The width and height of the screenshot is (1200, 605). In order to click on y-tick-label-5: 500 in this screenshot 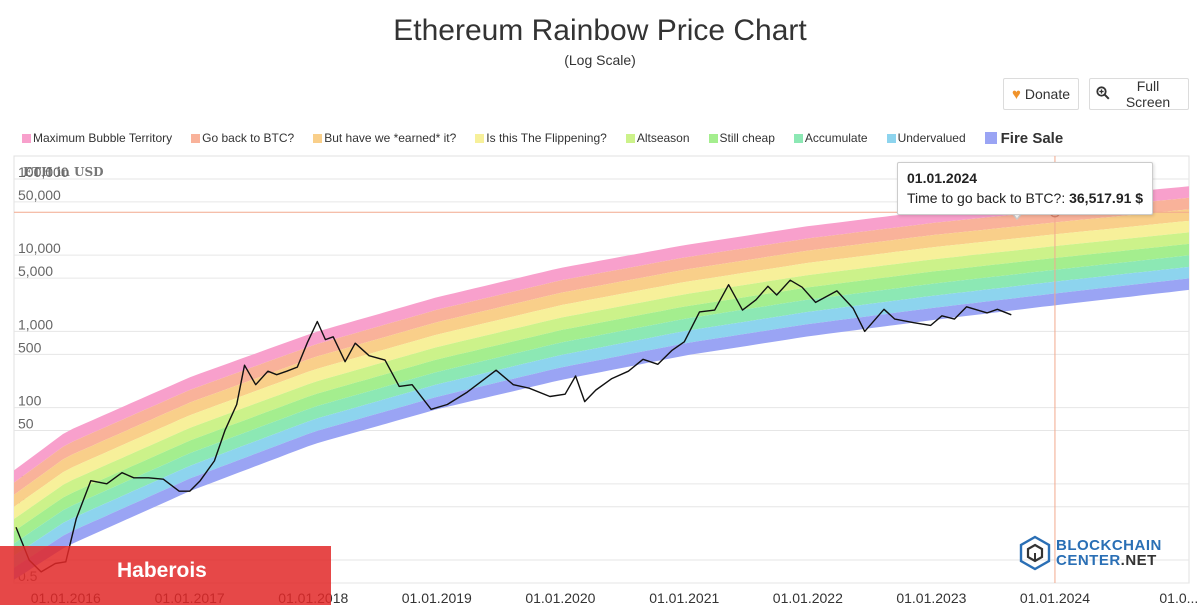, I will do `click(30, 347)`.